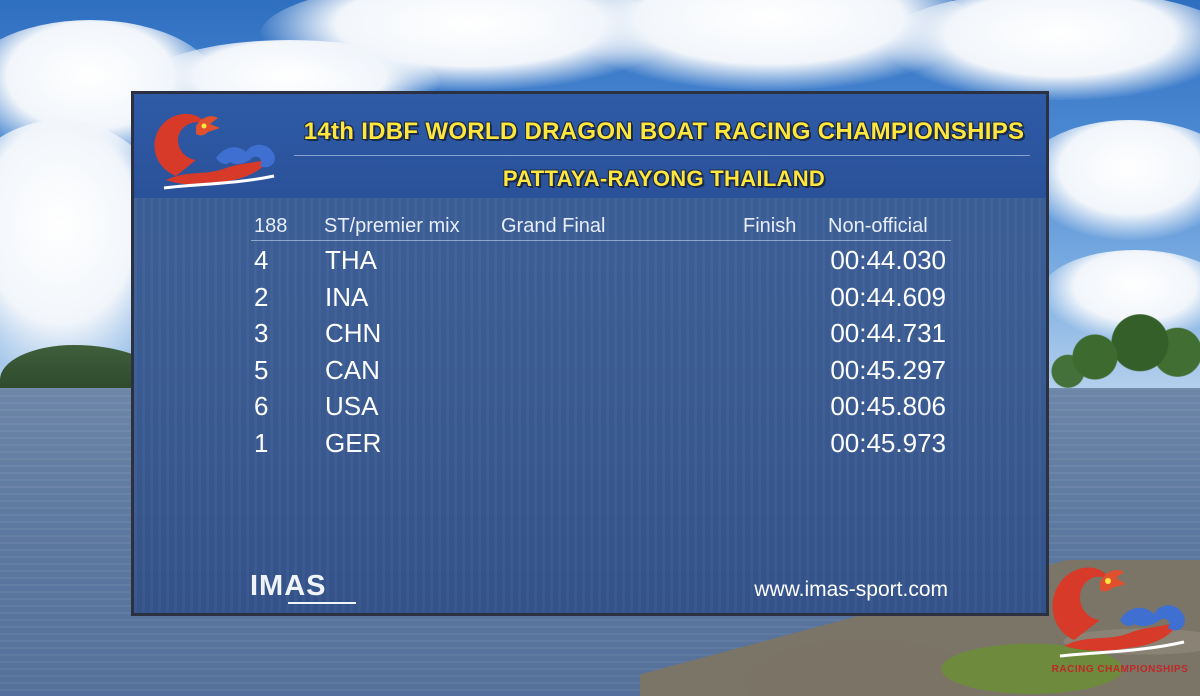 This screenshot has width=1200, height=696. Describe the element at coordinates (590, 370) in the screenshot. I see `result-row: 5 CAN 00:45.297` at that location.